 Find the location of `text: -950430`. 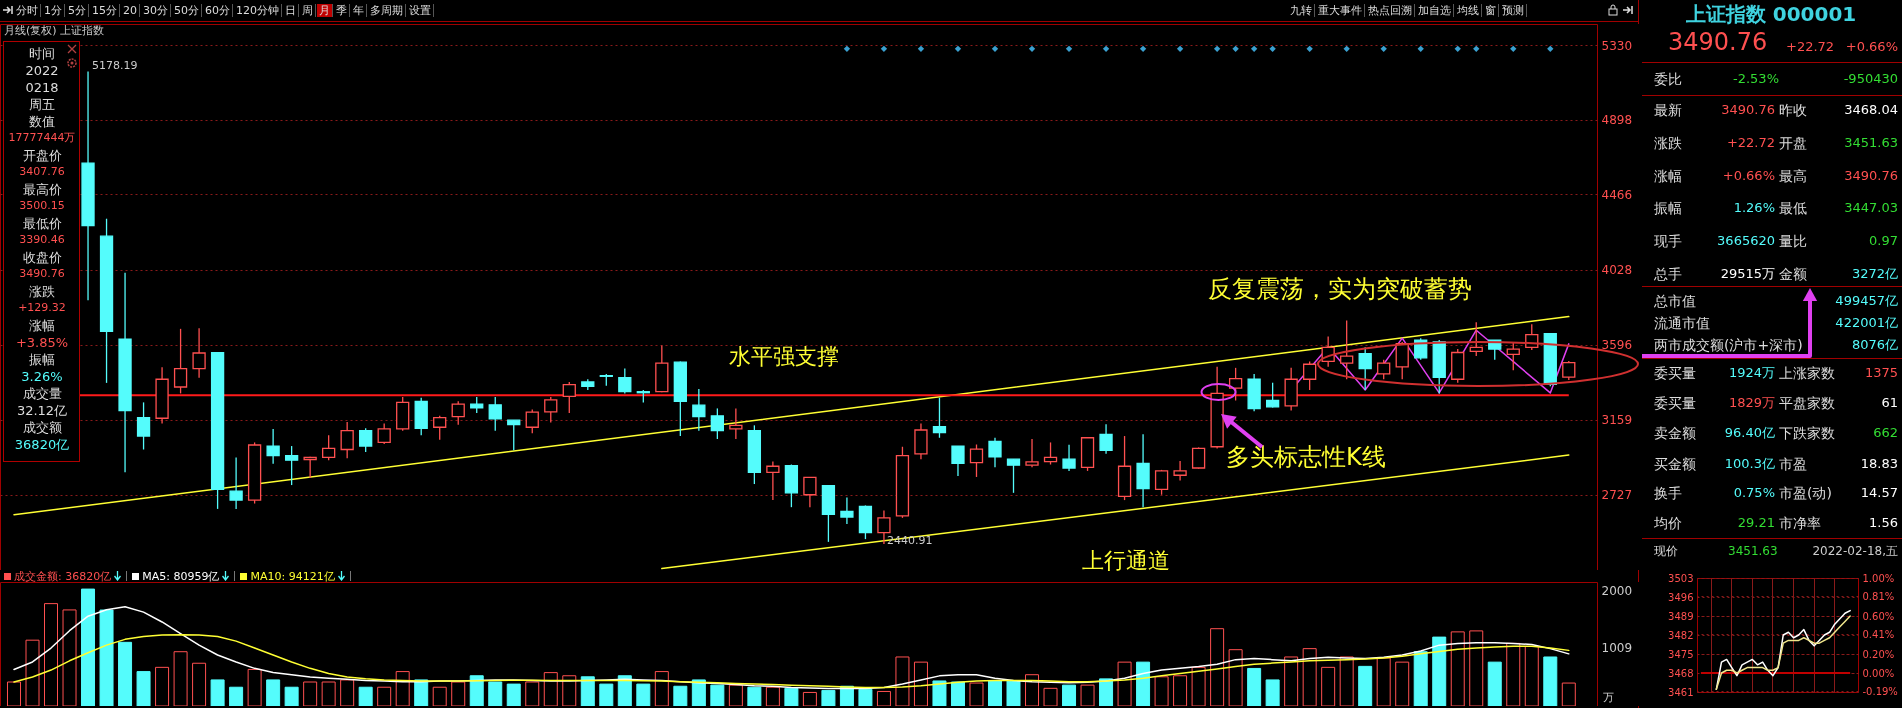

text: -950430 is located at coordinates (1870, 78).